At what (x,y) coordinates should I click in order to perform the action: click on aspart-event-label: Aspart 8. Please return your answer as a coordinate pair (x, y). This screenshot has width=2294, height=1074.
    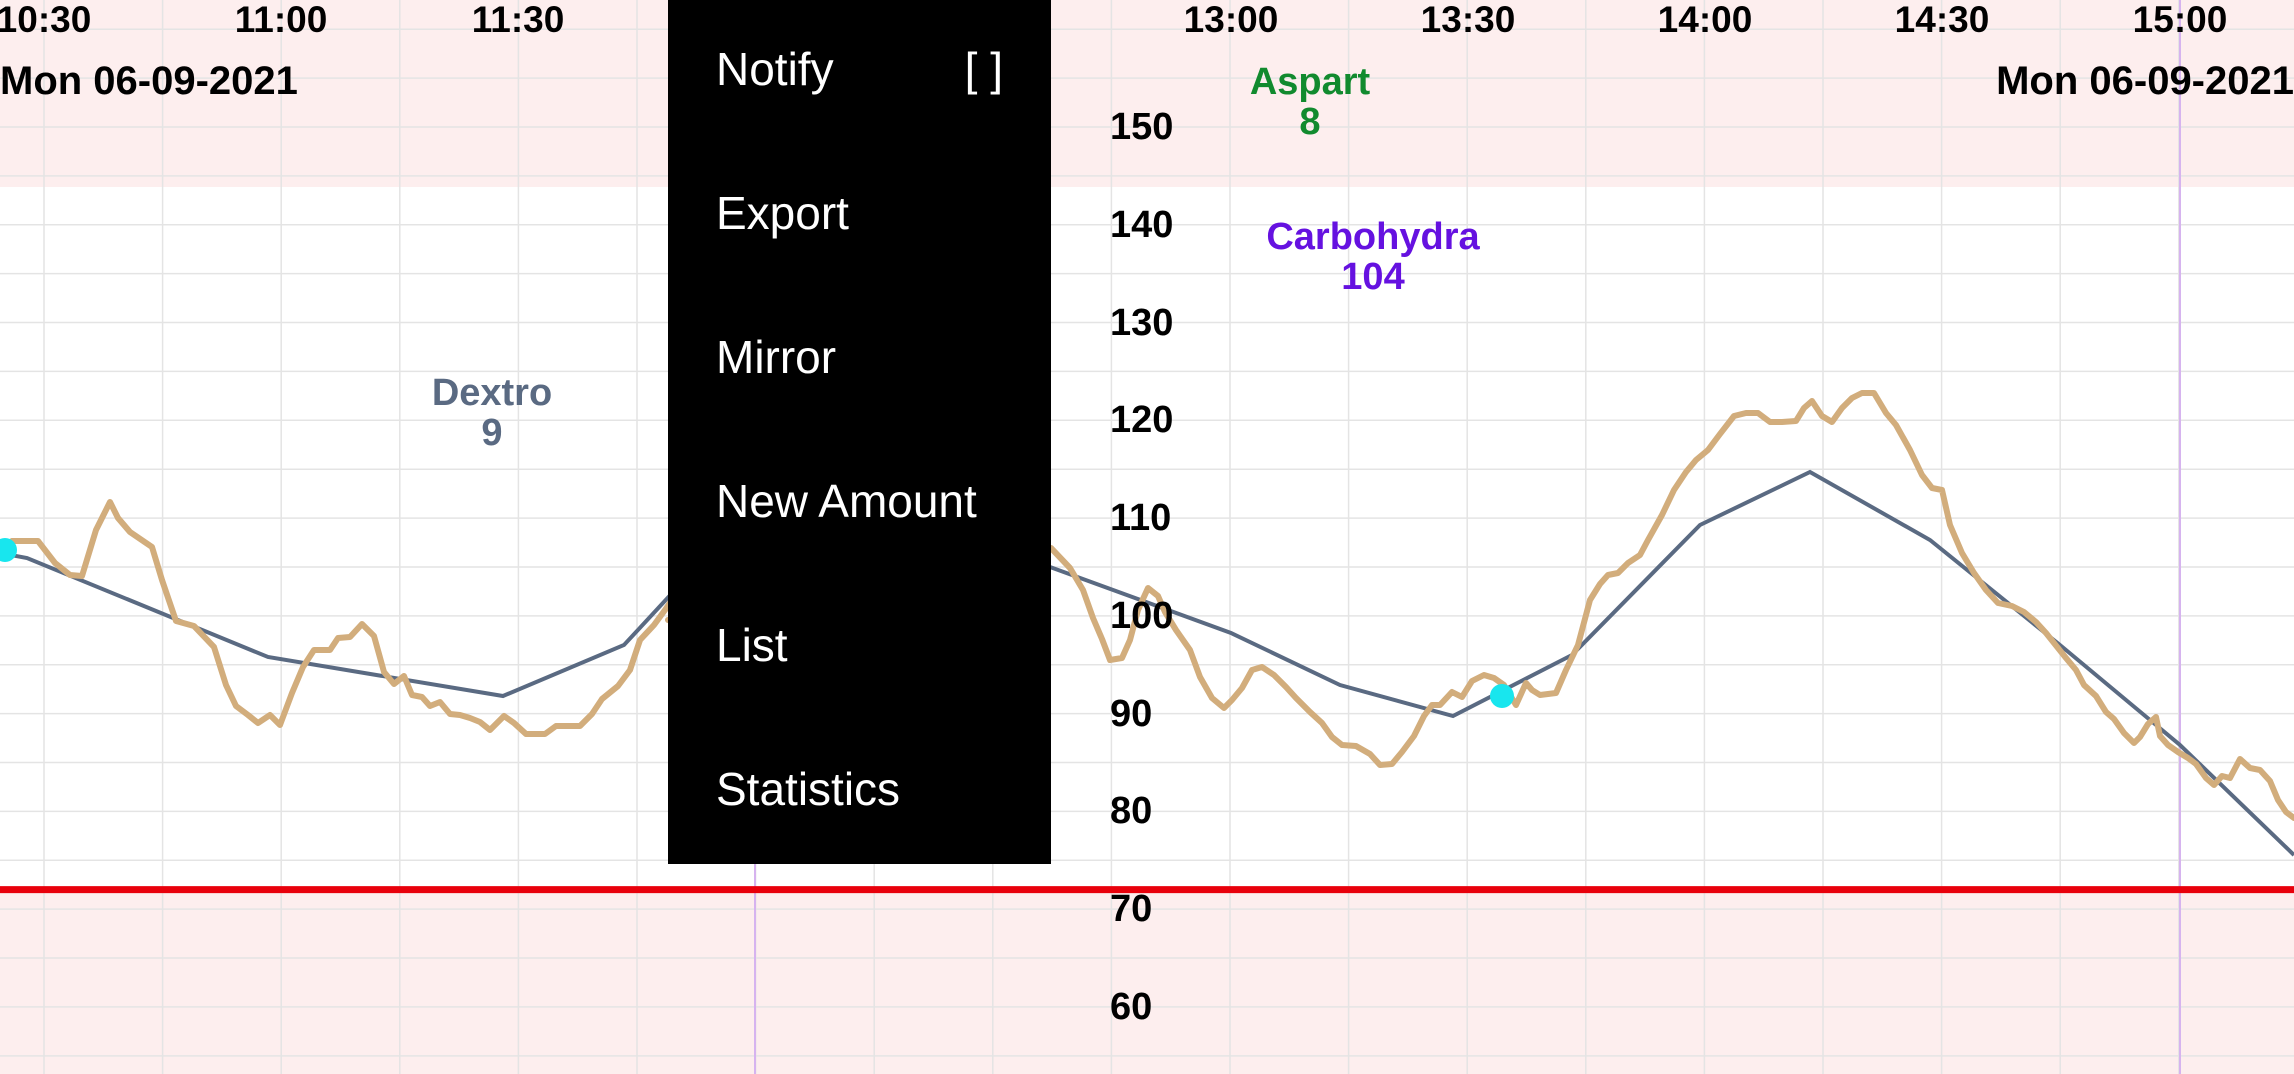
    Looking at the image, I should click on (1310, 102).